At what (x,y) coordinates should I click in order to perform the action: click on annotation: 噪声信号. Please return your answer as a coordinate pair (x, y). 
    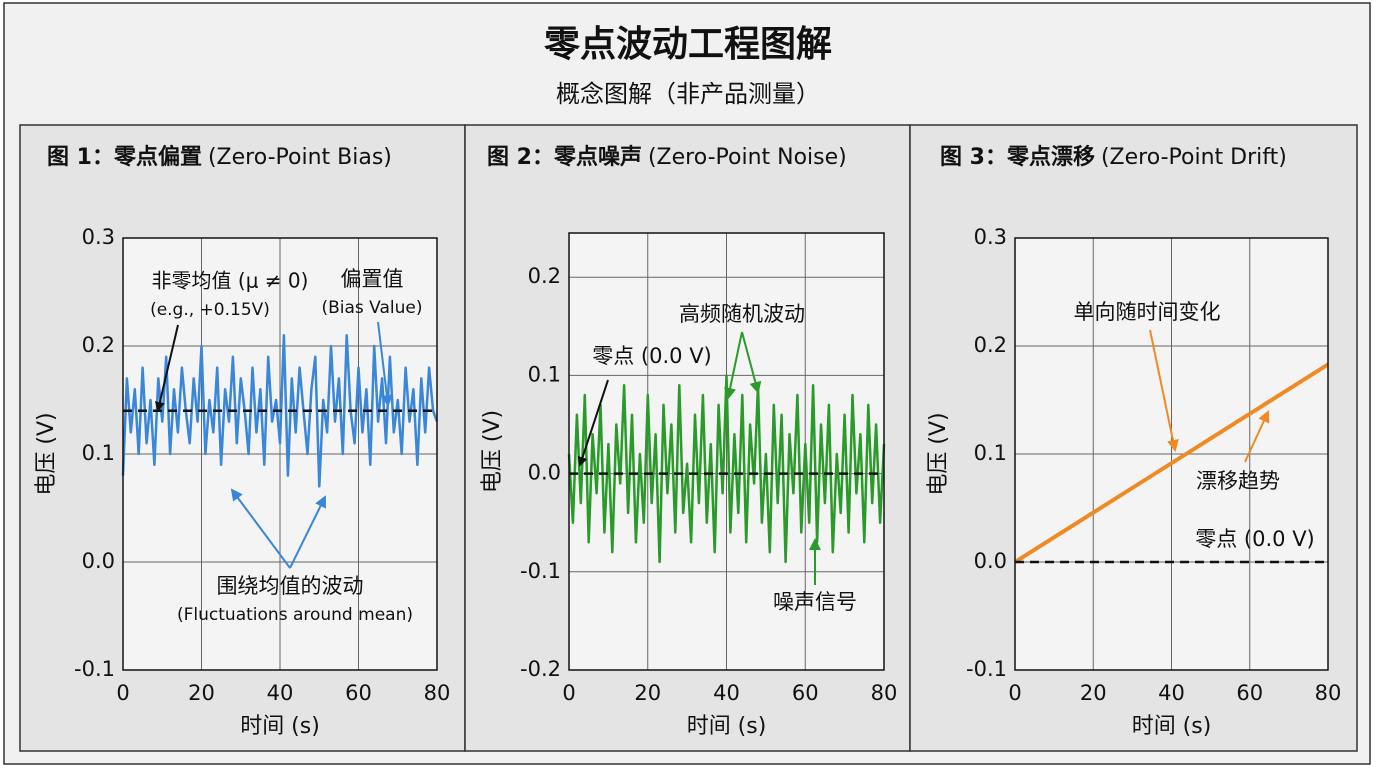
    Looking at the image, I should click on (815, 602).